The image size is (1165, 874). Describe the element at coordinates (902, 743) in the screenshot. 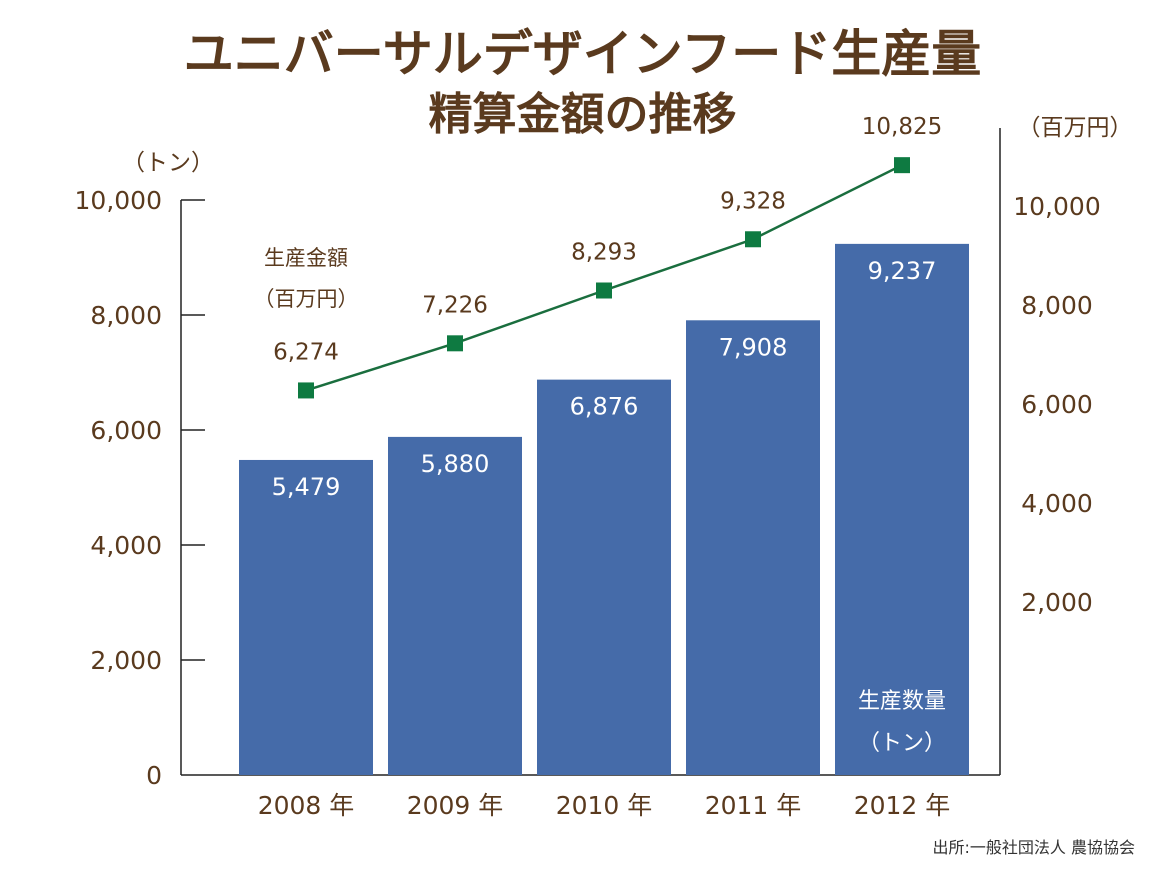

I see `bar-series-unit: （トン）` at that location.